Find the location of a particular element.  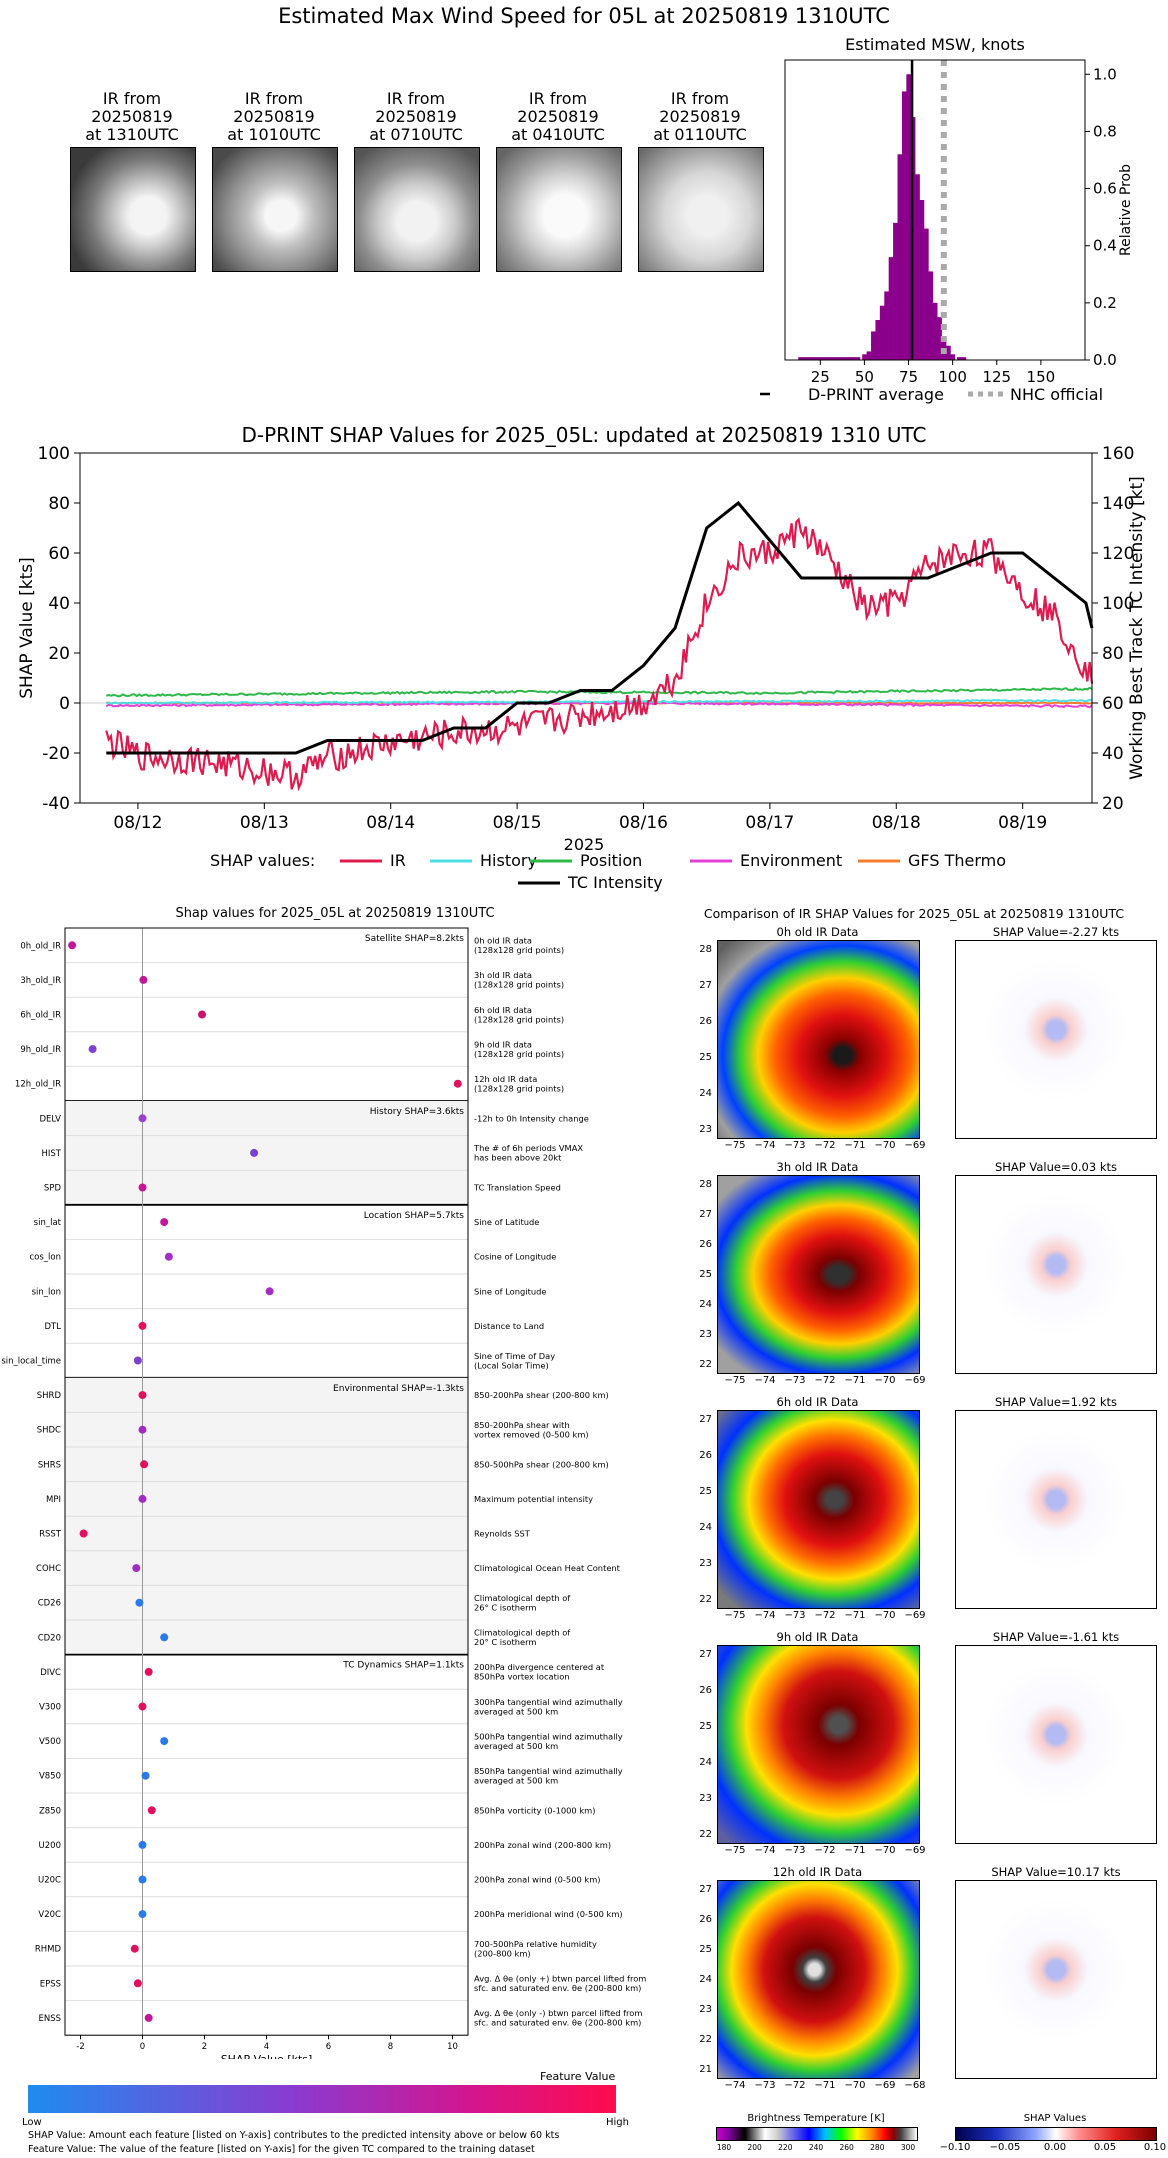

ir-map-xtick-label: −74 is located at coordinates (765, 1380).